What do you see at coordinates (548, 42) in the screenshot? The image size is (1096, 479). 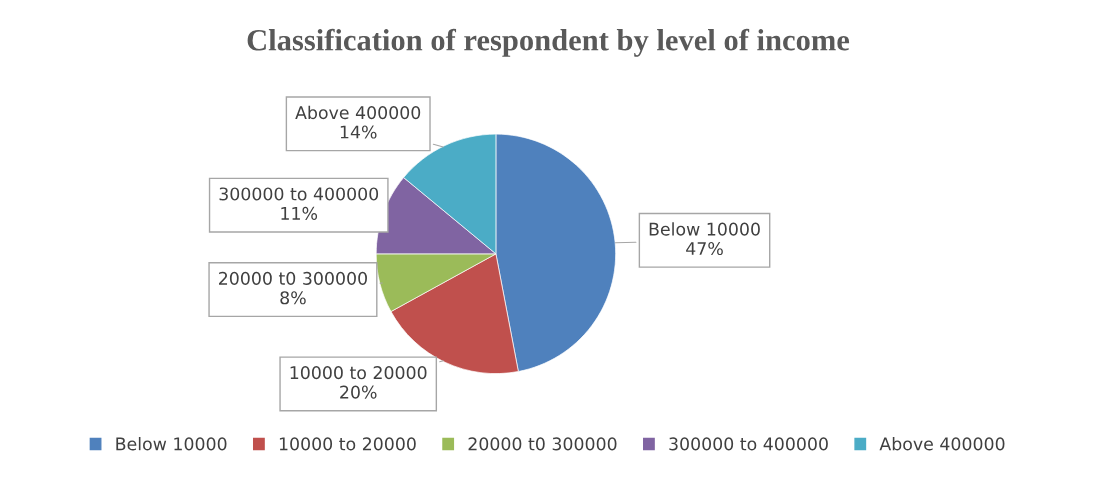 I see `chart-title: Classification of respondent by level of income` at bounding box center [548, 42].